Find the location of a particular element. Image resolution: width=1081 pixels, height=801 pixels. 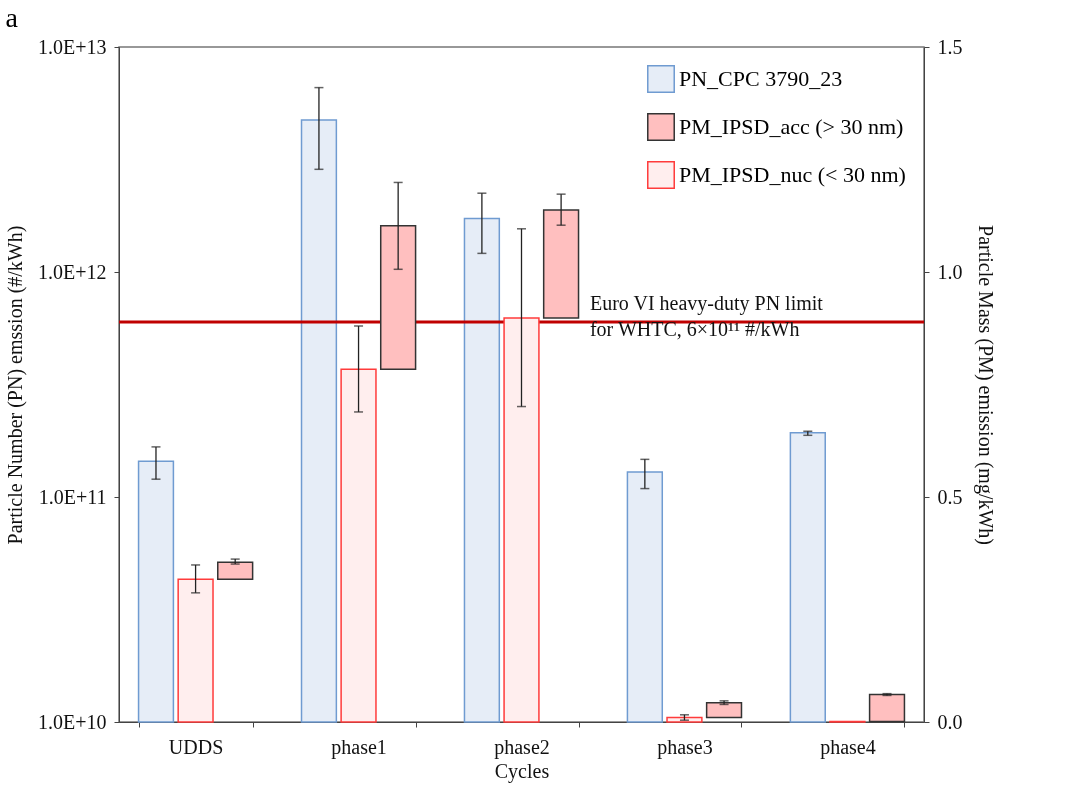

x-tick-label: phase2 is located at coordinates (522, 747).